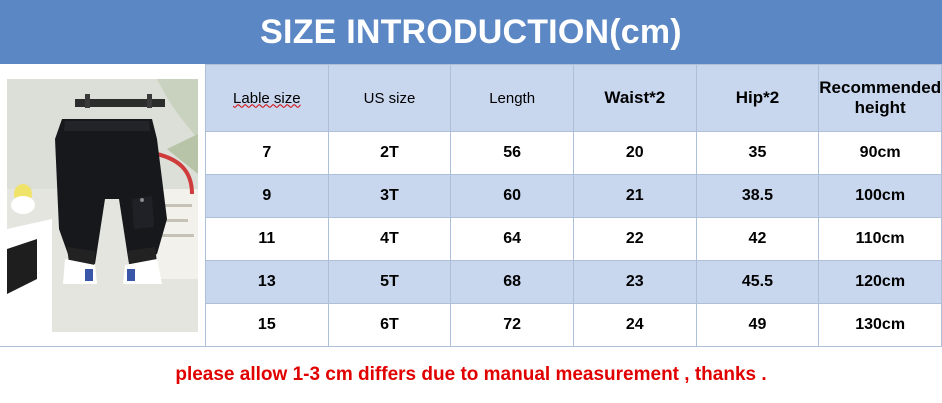 Image resolution: width=942 pixels, height=403 pixels. What do you see at coordinates (389, 239) in the screenshot?
I see `cell-us-size: 4T` at bounding box center [389, 239].